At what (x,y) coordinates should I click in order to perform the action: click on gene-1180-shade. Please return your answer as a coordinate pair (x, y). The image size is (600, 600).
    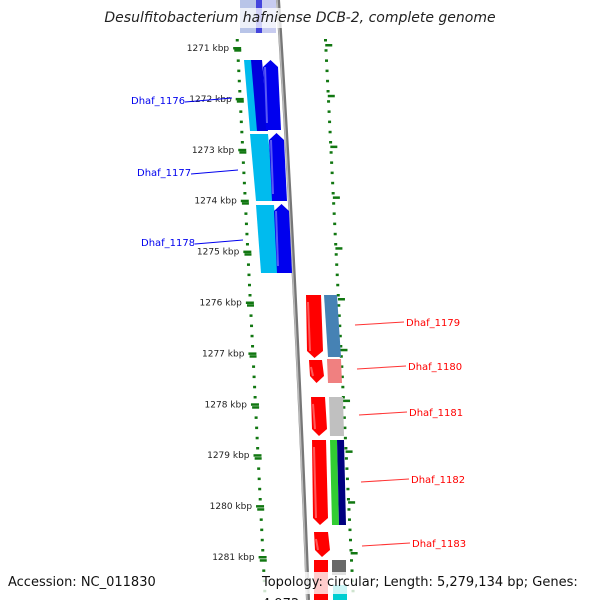
    Looking at the image, I should click on (312, 371).